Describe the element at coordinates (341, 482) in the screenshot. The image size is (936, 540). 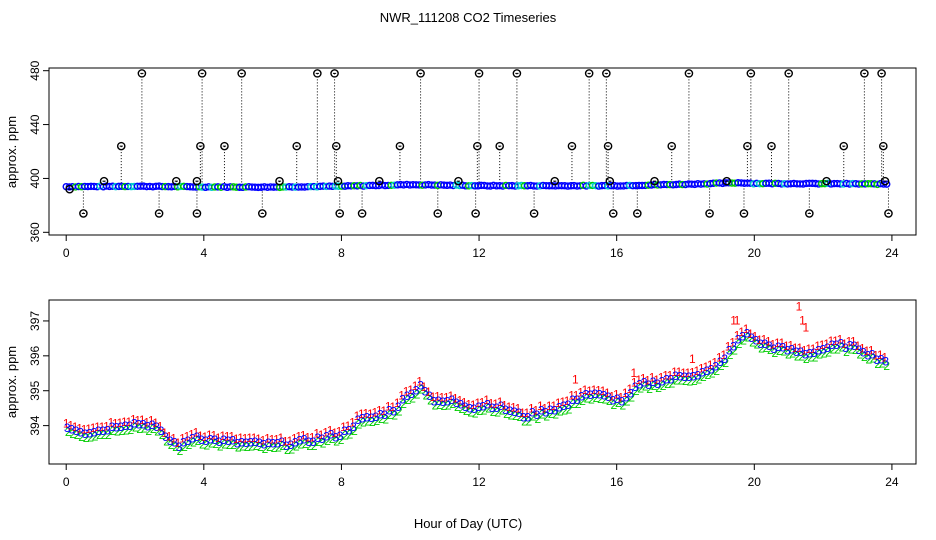
I see `x-tick-label: 8` at that location.